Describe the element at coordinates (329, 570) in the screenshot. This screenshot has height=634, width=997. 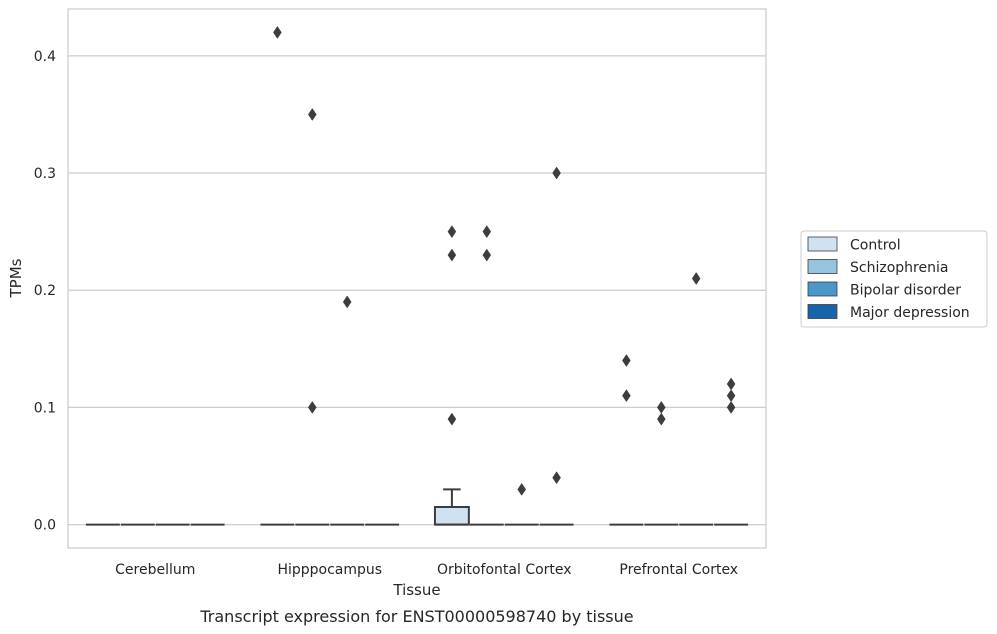
I see `x-tick-label: Hipppocampus` at that location.